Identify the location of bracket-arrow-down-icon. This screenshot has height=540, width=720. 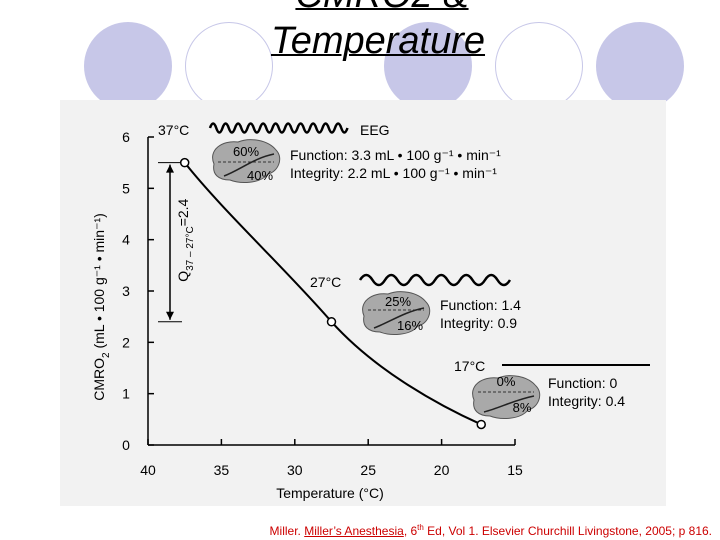
(170, 315).